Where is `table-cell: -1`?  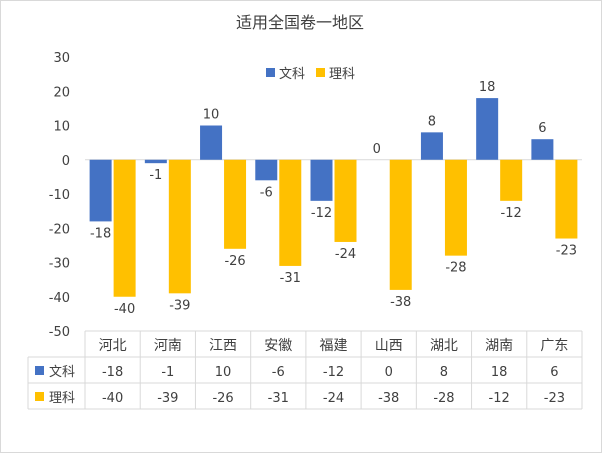
table-cell: -1 is located at coordinates (167, 372).